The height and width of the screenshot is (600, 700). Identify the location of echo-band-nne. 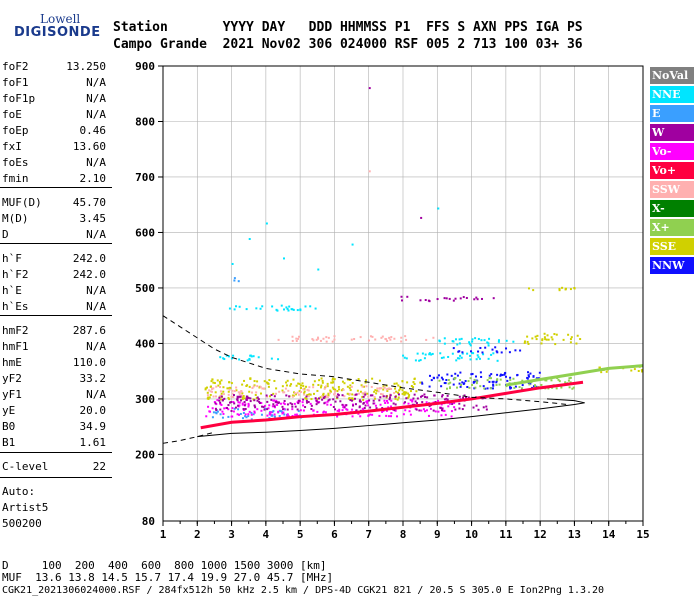
(476, 342).